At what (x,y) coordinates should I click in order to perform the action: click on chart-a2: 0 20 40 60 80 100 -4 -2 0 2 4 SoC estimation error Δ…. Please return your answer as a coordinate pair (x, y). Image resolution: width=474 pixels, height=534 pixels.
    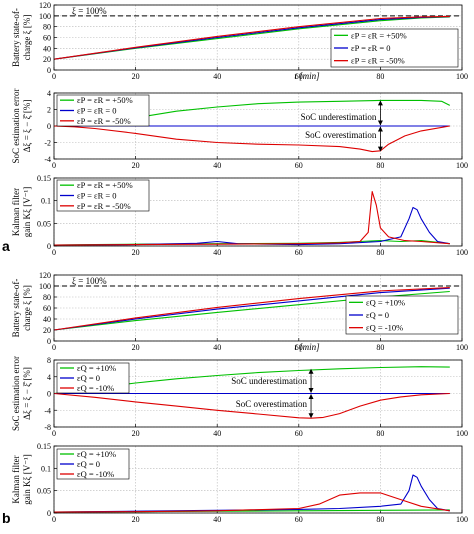
    Looking at the image, I should click on (239, 130).